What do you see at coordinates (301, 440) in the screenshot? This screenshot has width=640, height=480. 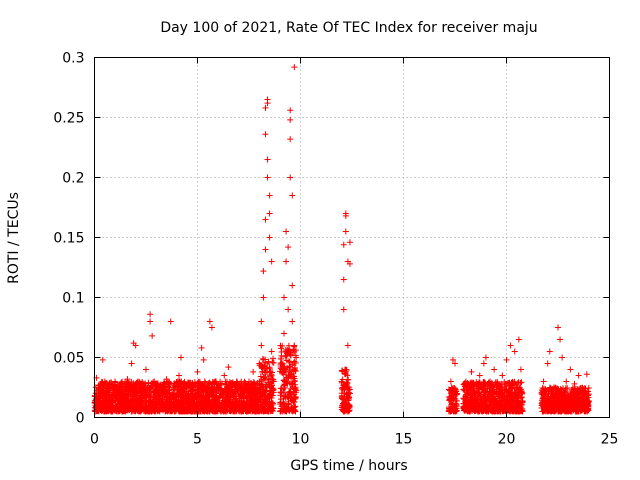 I see `x-tick-label: 10` at bounding box center [301, 440].